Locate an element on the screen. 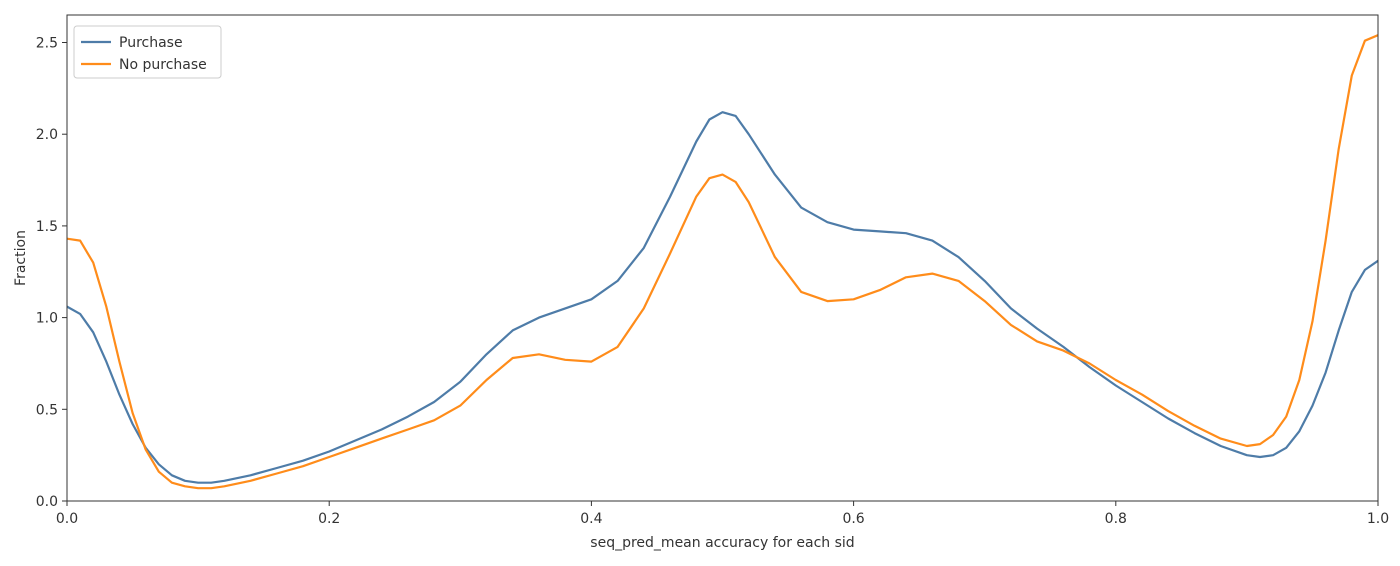 The image size is (1400, 566). x-tick-label: 0.4 is located at coordinates (591, 519).